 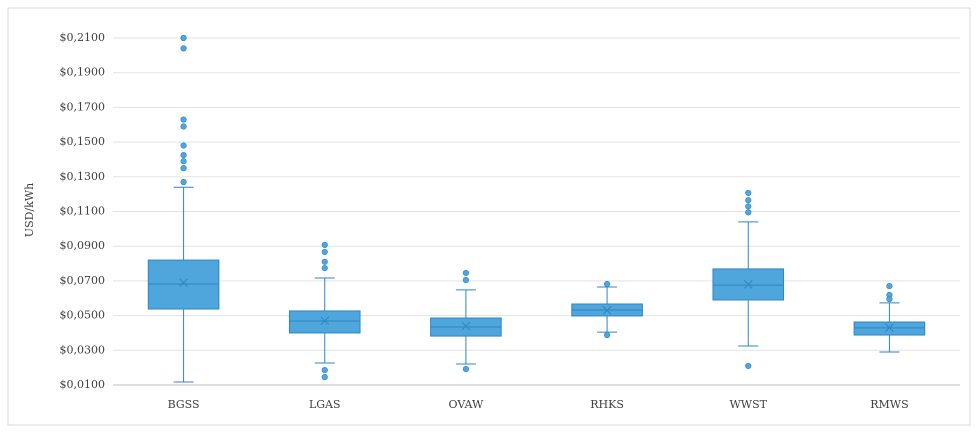 What do you see at coordinates (184, 404) in the screenshot?
I see `x-tick-label: BGSS` at bounding box center [184, 404].